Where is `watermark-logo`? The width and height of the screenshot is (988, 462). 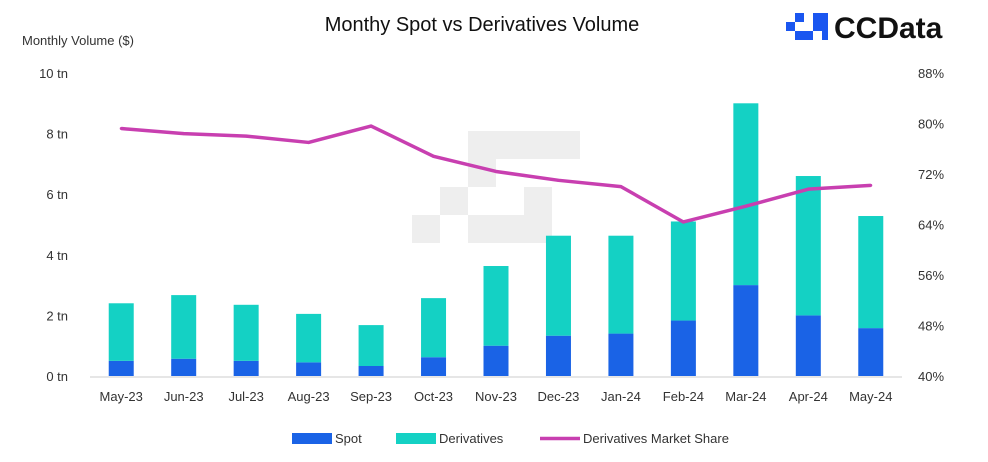 watermark-logo is located at coordinates (496, 187).